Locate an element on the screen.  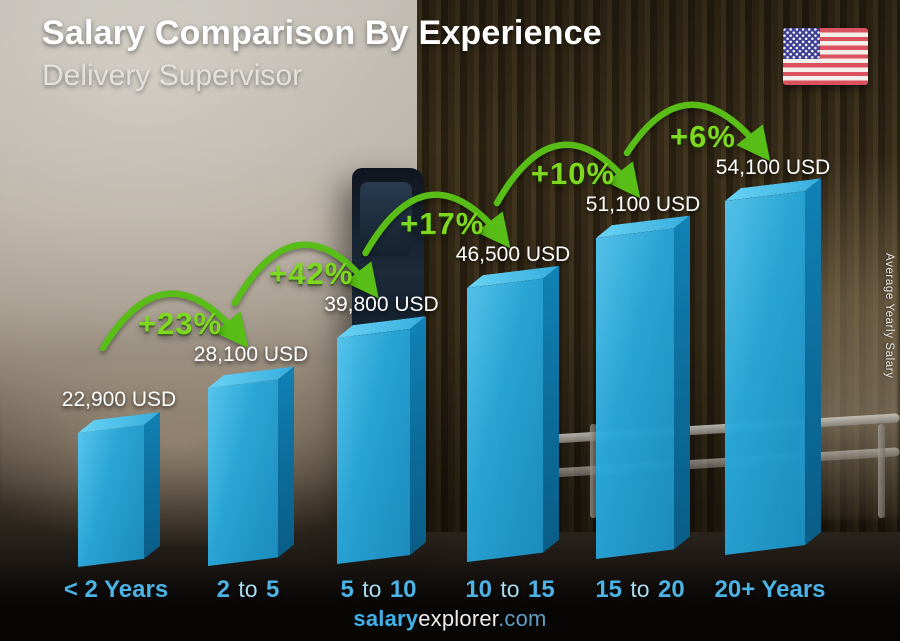
x-axis-label: 10 to 15 is located at coordinates (509, 590).